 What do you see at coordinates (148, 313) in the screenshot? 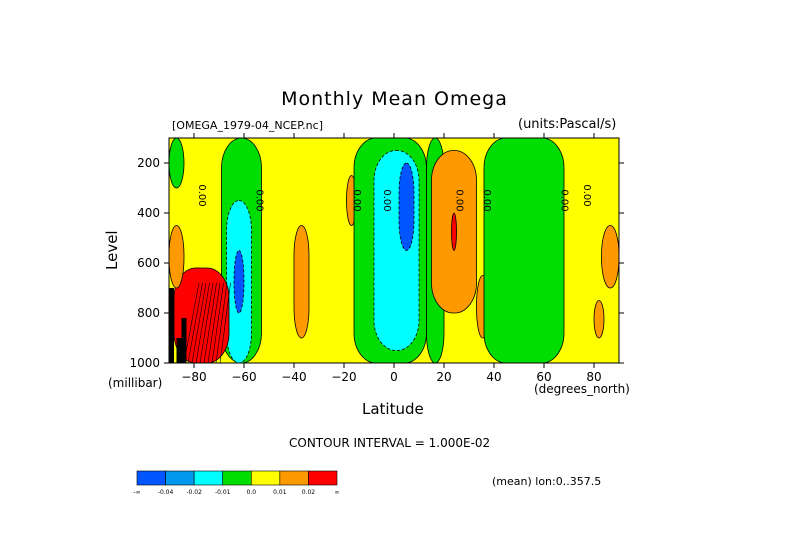
I see `y-tick-label: 800` at bounding box center [148, 313].